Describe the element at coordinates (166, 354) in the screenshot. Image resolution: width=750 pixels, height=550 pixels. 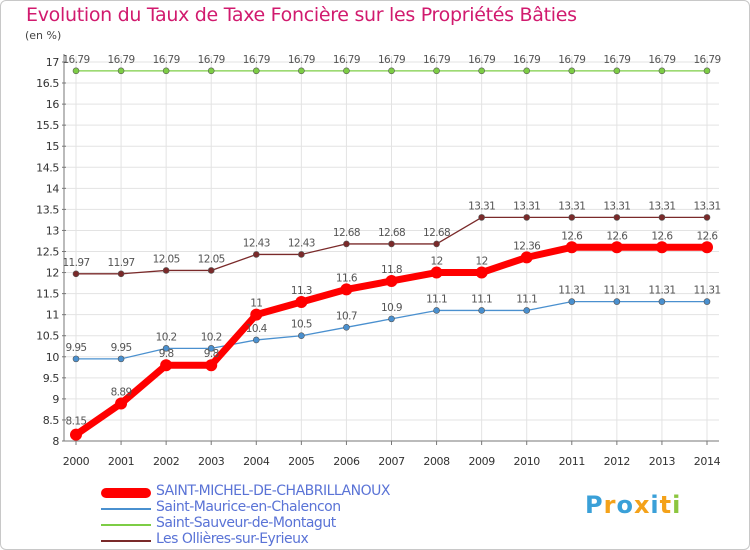
I see `data-label: 9.8` at that location.